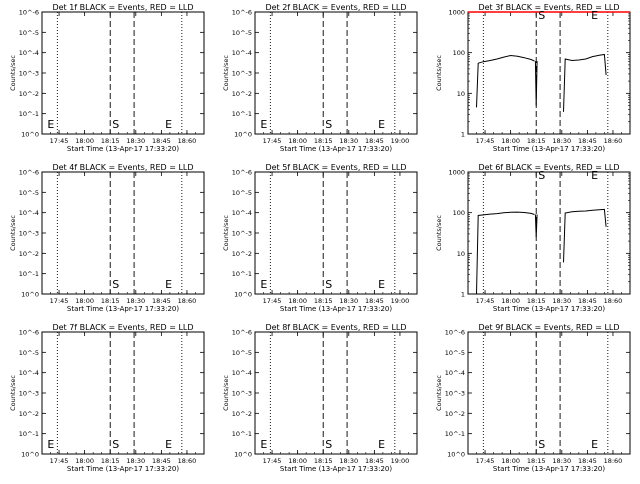  Describe the element at coordinates (242, 333) in the screenshot. I see `y-tick-label: 10^-6` at that location.